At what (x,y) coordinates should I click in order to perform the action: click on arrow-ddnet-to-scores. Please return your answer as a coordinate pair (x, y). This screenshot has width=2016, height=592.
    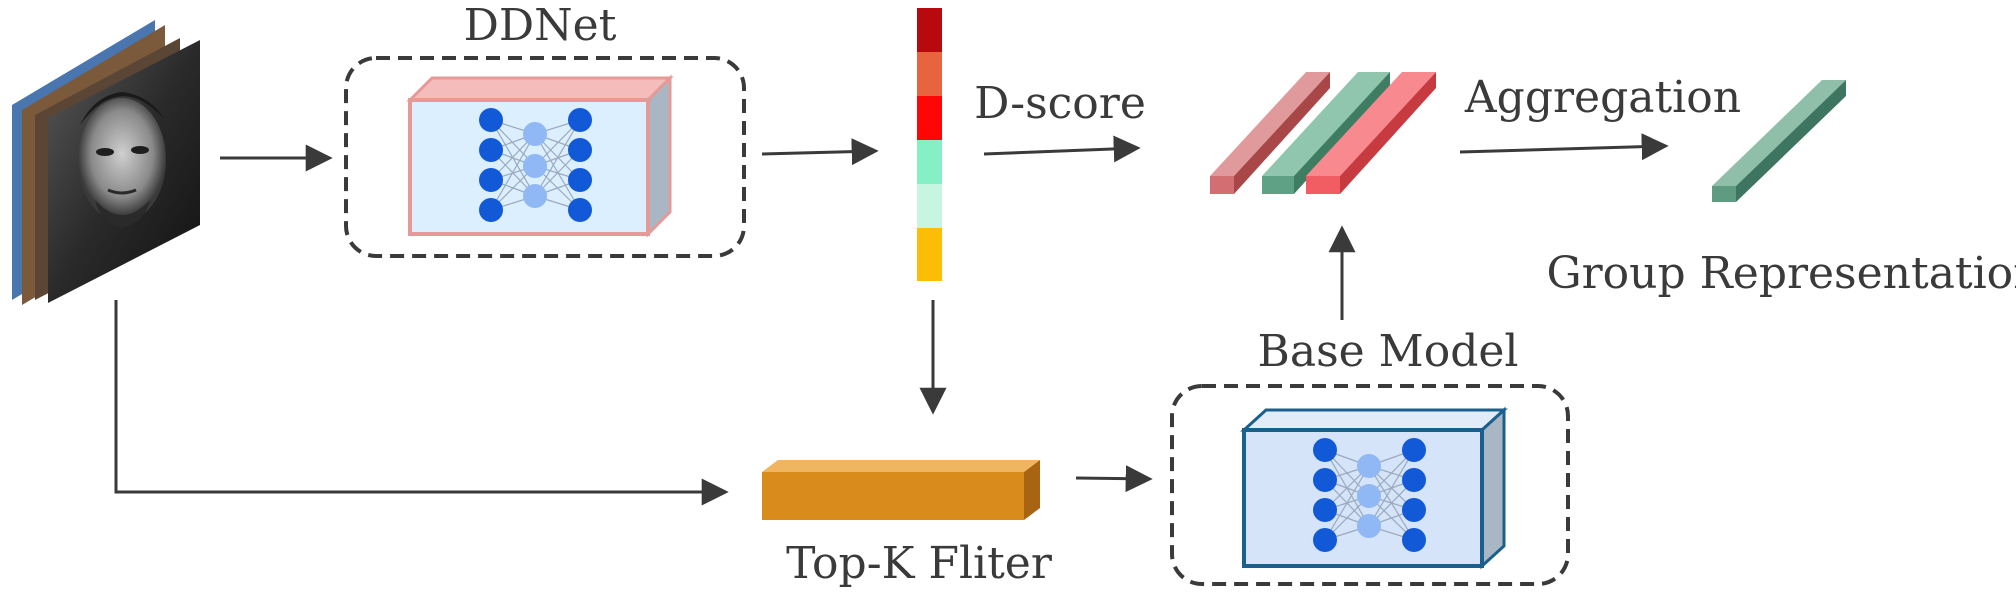
    Looking at the image, I should click on (820, 152).